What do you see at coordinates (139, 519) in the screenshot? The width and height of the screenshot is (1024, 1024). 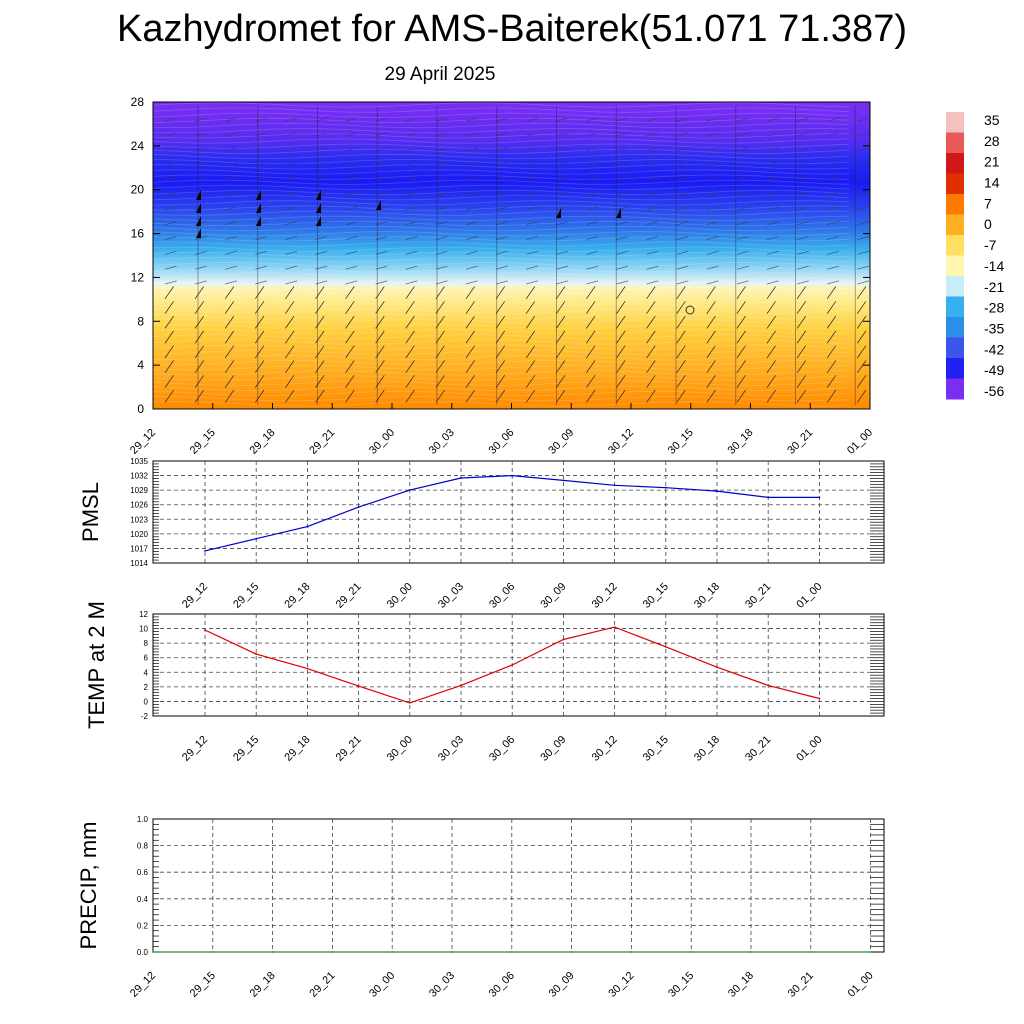 I see `y-tick-label-3: 1023` at bounding box center [139, 519].